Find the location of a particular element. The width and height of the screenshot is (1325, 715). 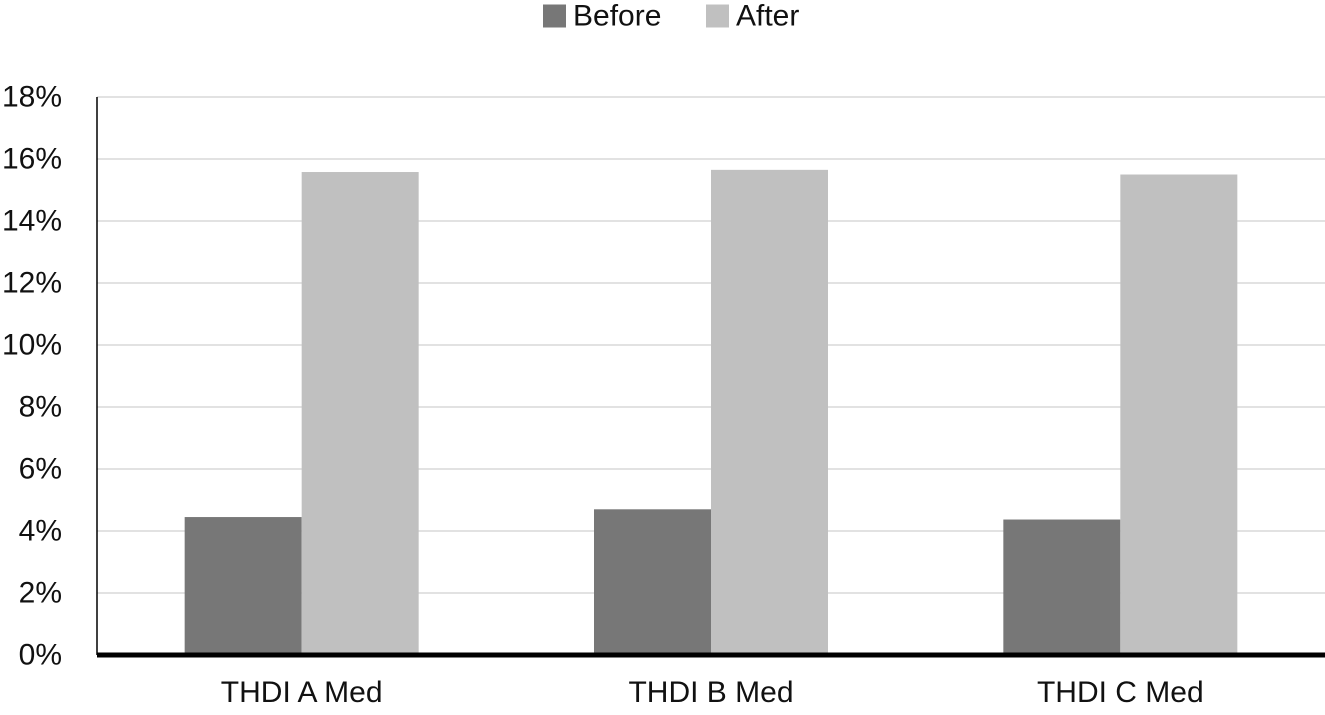

x-category-label: THDI B Med is located at coordinates (710, 692).